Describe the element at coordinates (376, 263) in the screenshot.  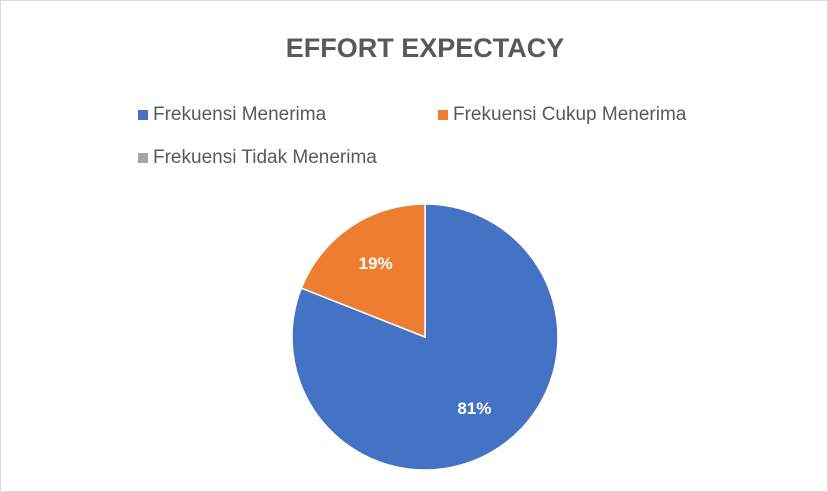
I see `data-label: 19%` at that location.